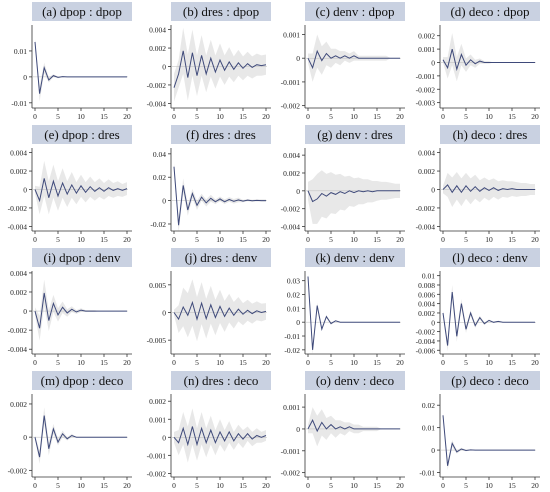 This screenshot has width=550, height=492. I want to click on panel-title: (b) dres : dpop, so click(221, 11).